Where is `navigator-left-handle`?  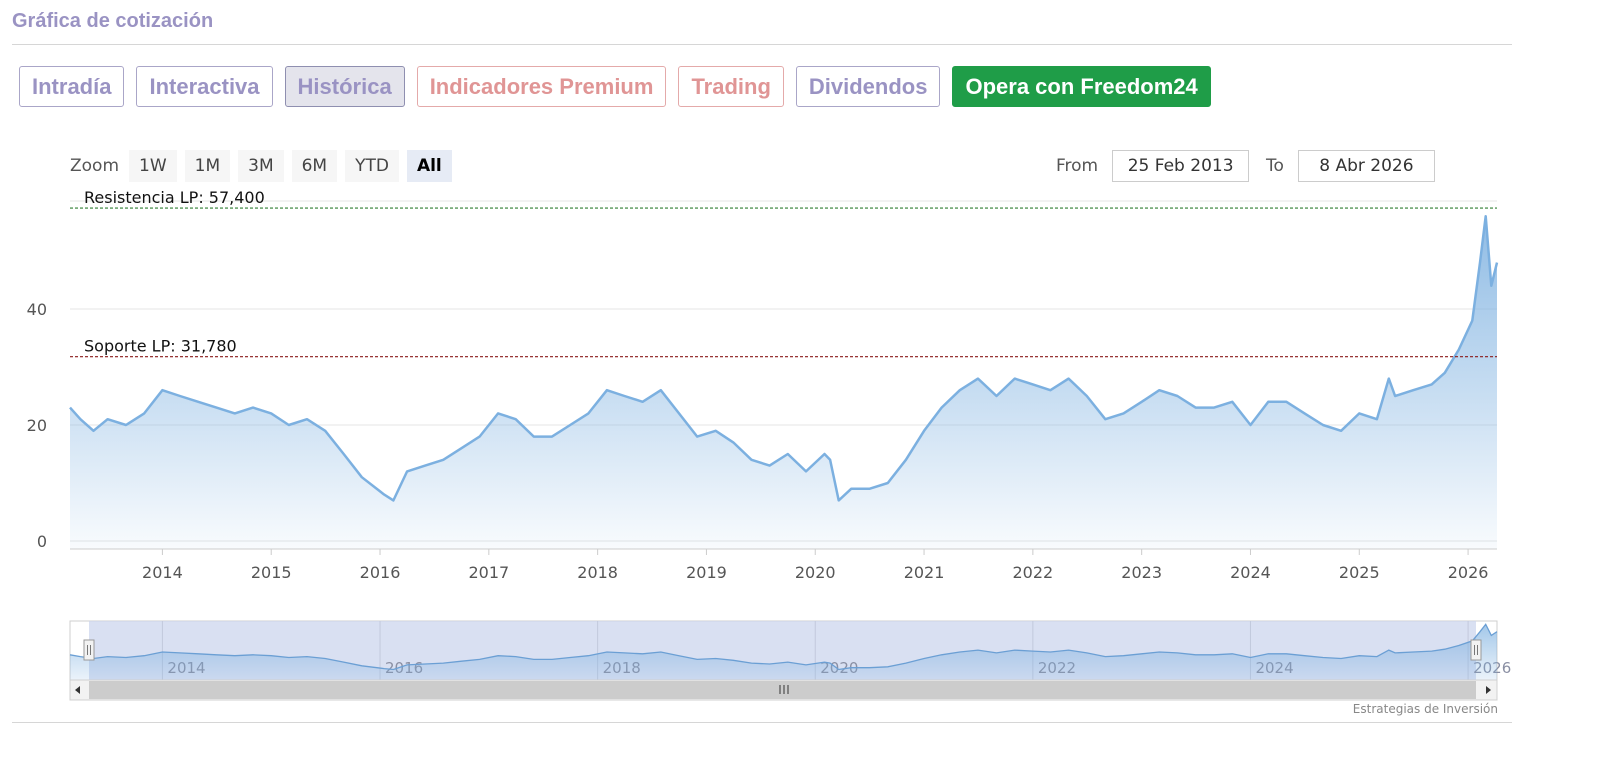 navigator-left-handle is located at coordinates (89, 650).